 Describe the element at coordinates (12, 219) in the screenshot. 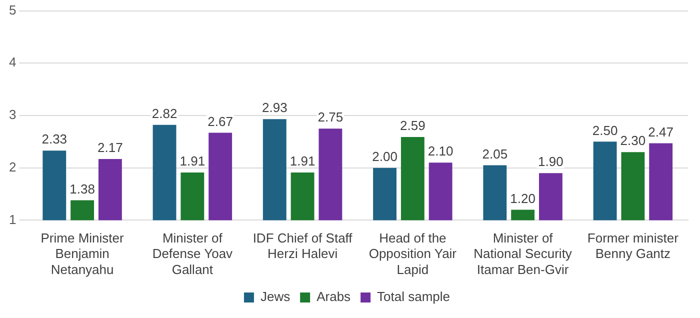

I see `y-tick-label: 1` at that location.